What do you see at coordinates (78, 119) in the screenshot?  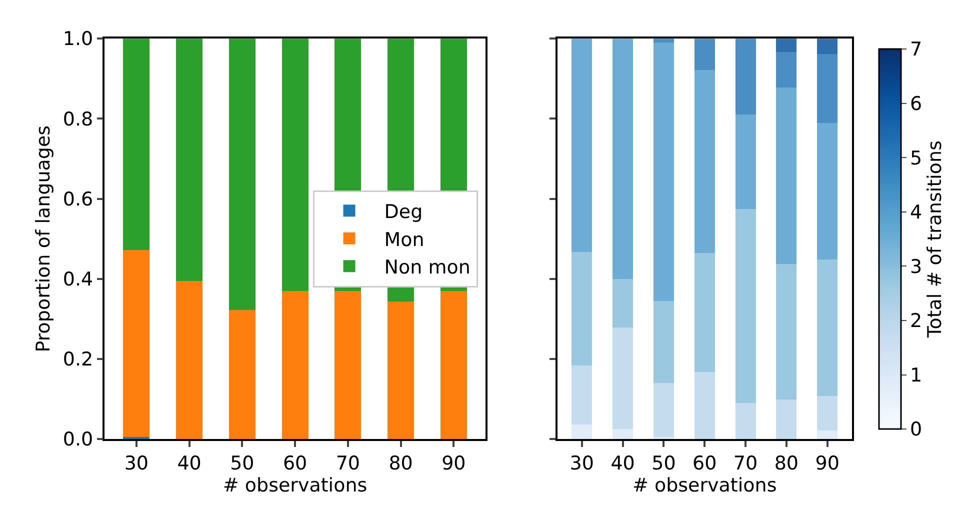 I see `y-tick-label: 0.8` at bounding box center [78, 119].